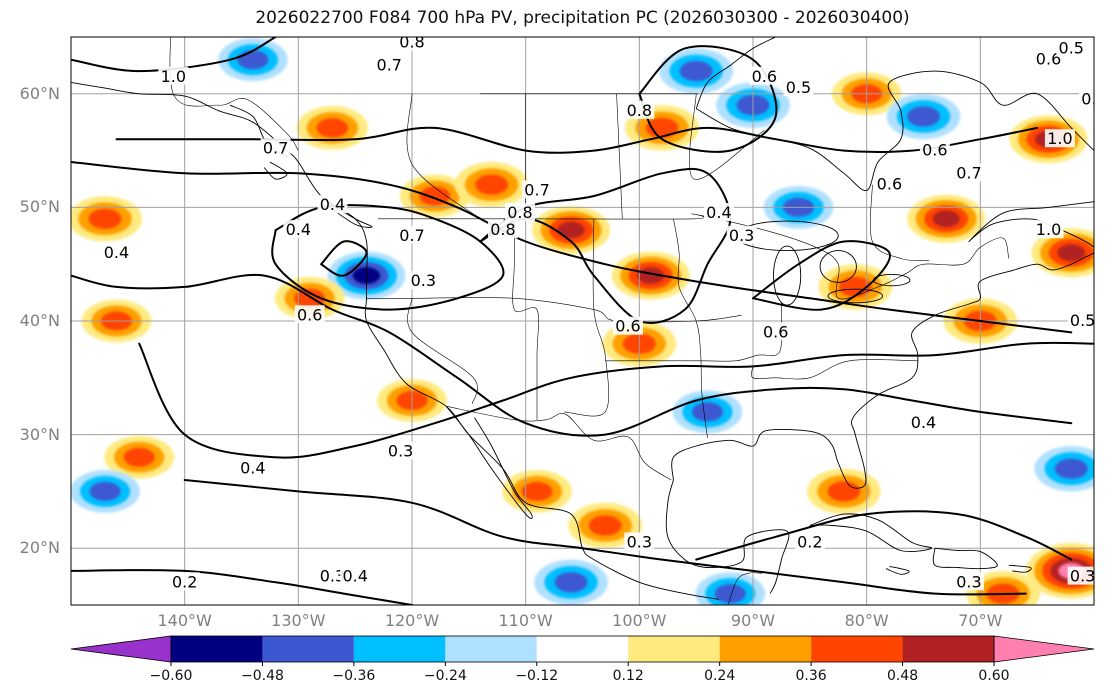  I want to click on colorbar-tick-label: 0.60, so click(994, 676).